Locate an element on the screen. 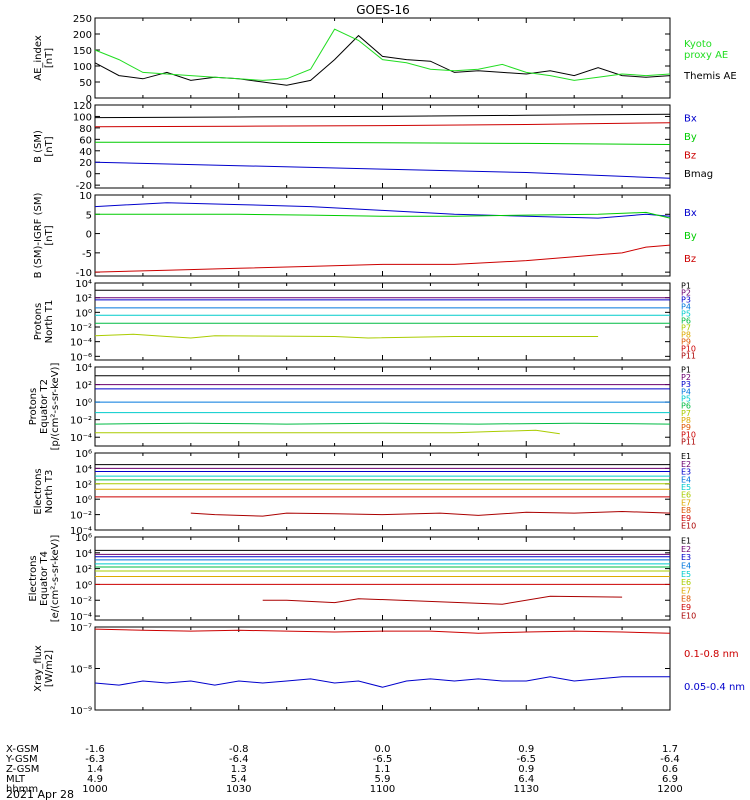 This screenshot has width=750, height=800. footer-value: 1.1 is located at coordinates (383, 769).